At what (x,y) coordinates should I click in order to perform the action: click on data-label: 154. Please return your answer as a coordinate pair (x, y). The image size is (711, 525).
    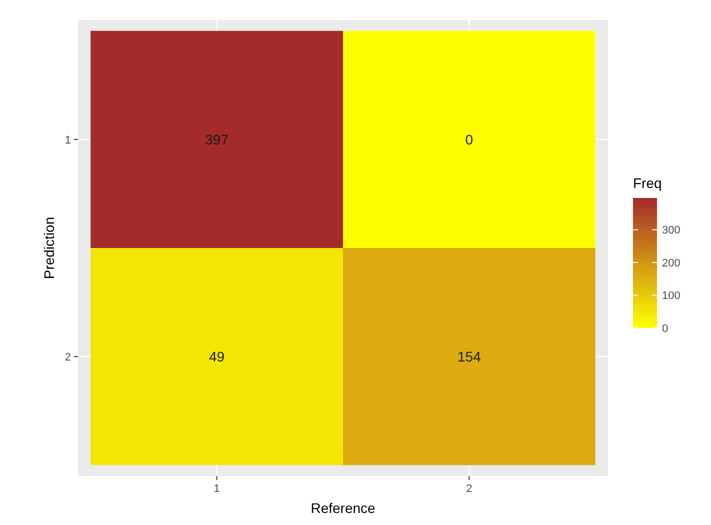
    Looking at the image, I should click on (470, 356).